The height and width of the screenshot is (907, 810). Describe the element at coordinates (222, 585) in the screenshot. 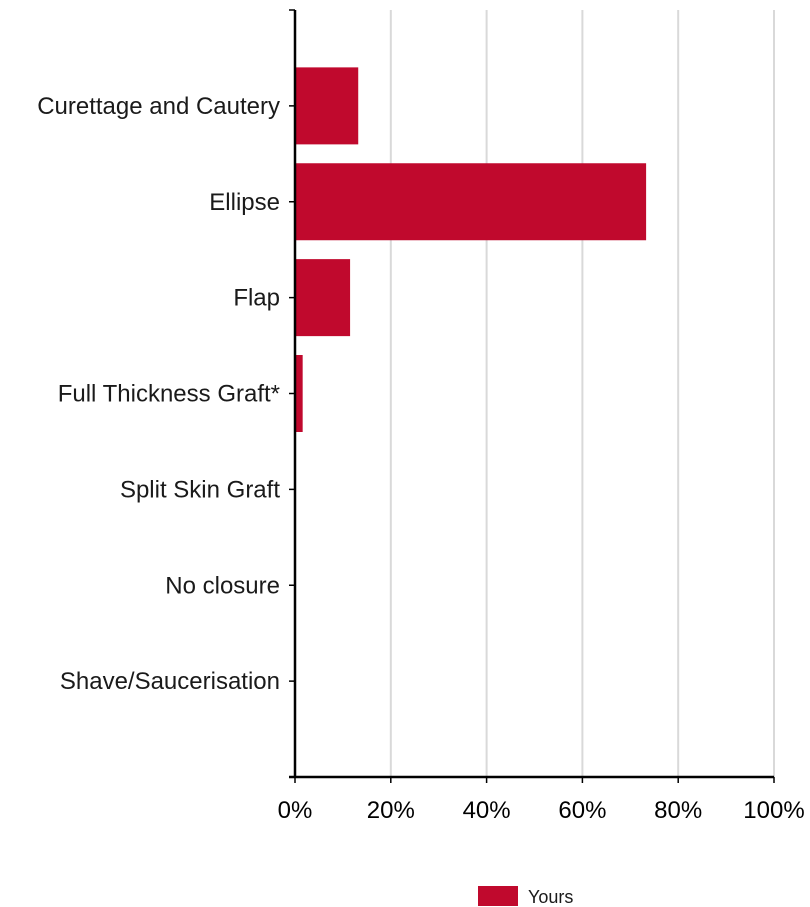

I see `category-label: No closure` at that location.